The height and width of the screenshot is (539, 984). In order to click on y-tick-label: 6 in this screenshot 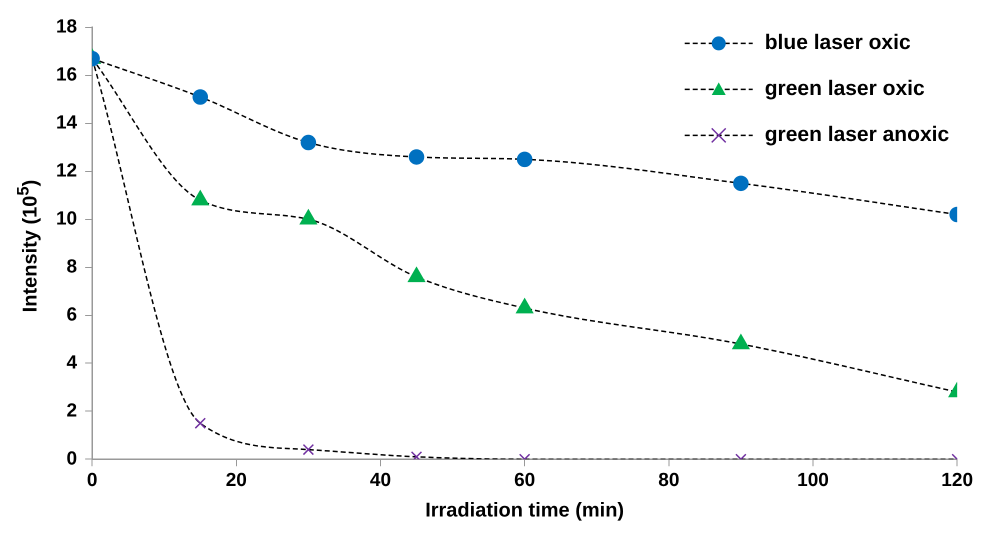, I will do `click(72, 315)`.